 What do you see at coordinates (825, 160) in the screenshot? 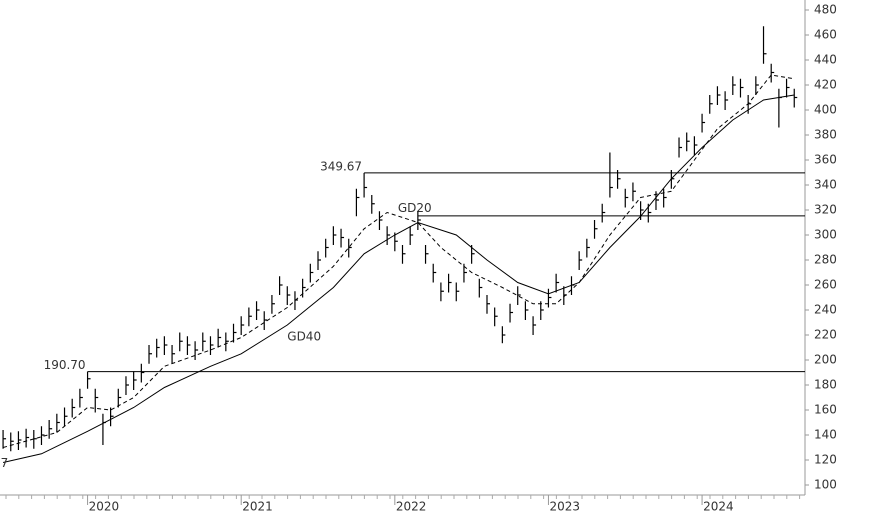
I see `y-tick-label: 360` at bounding box center [825, 160].